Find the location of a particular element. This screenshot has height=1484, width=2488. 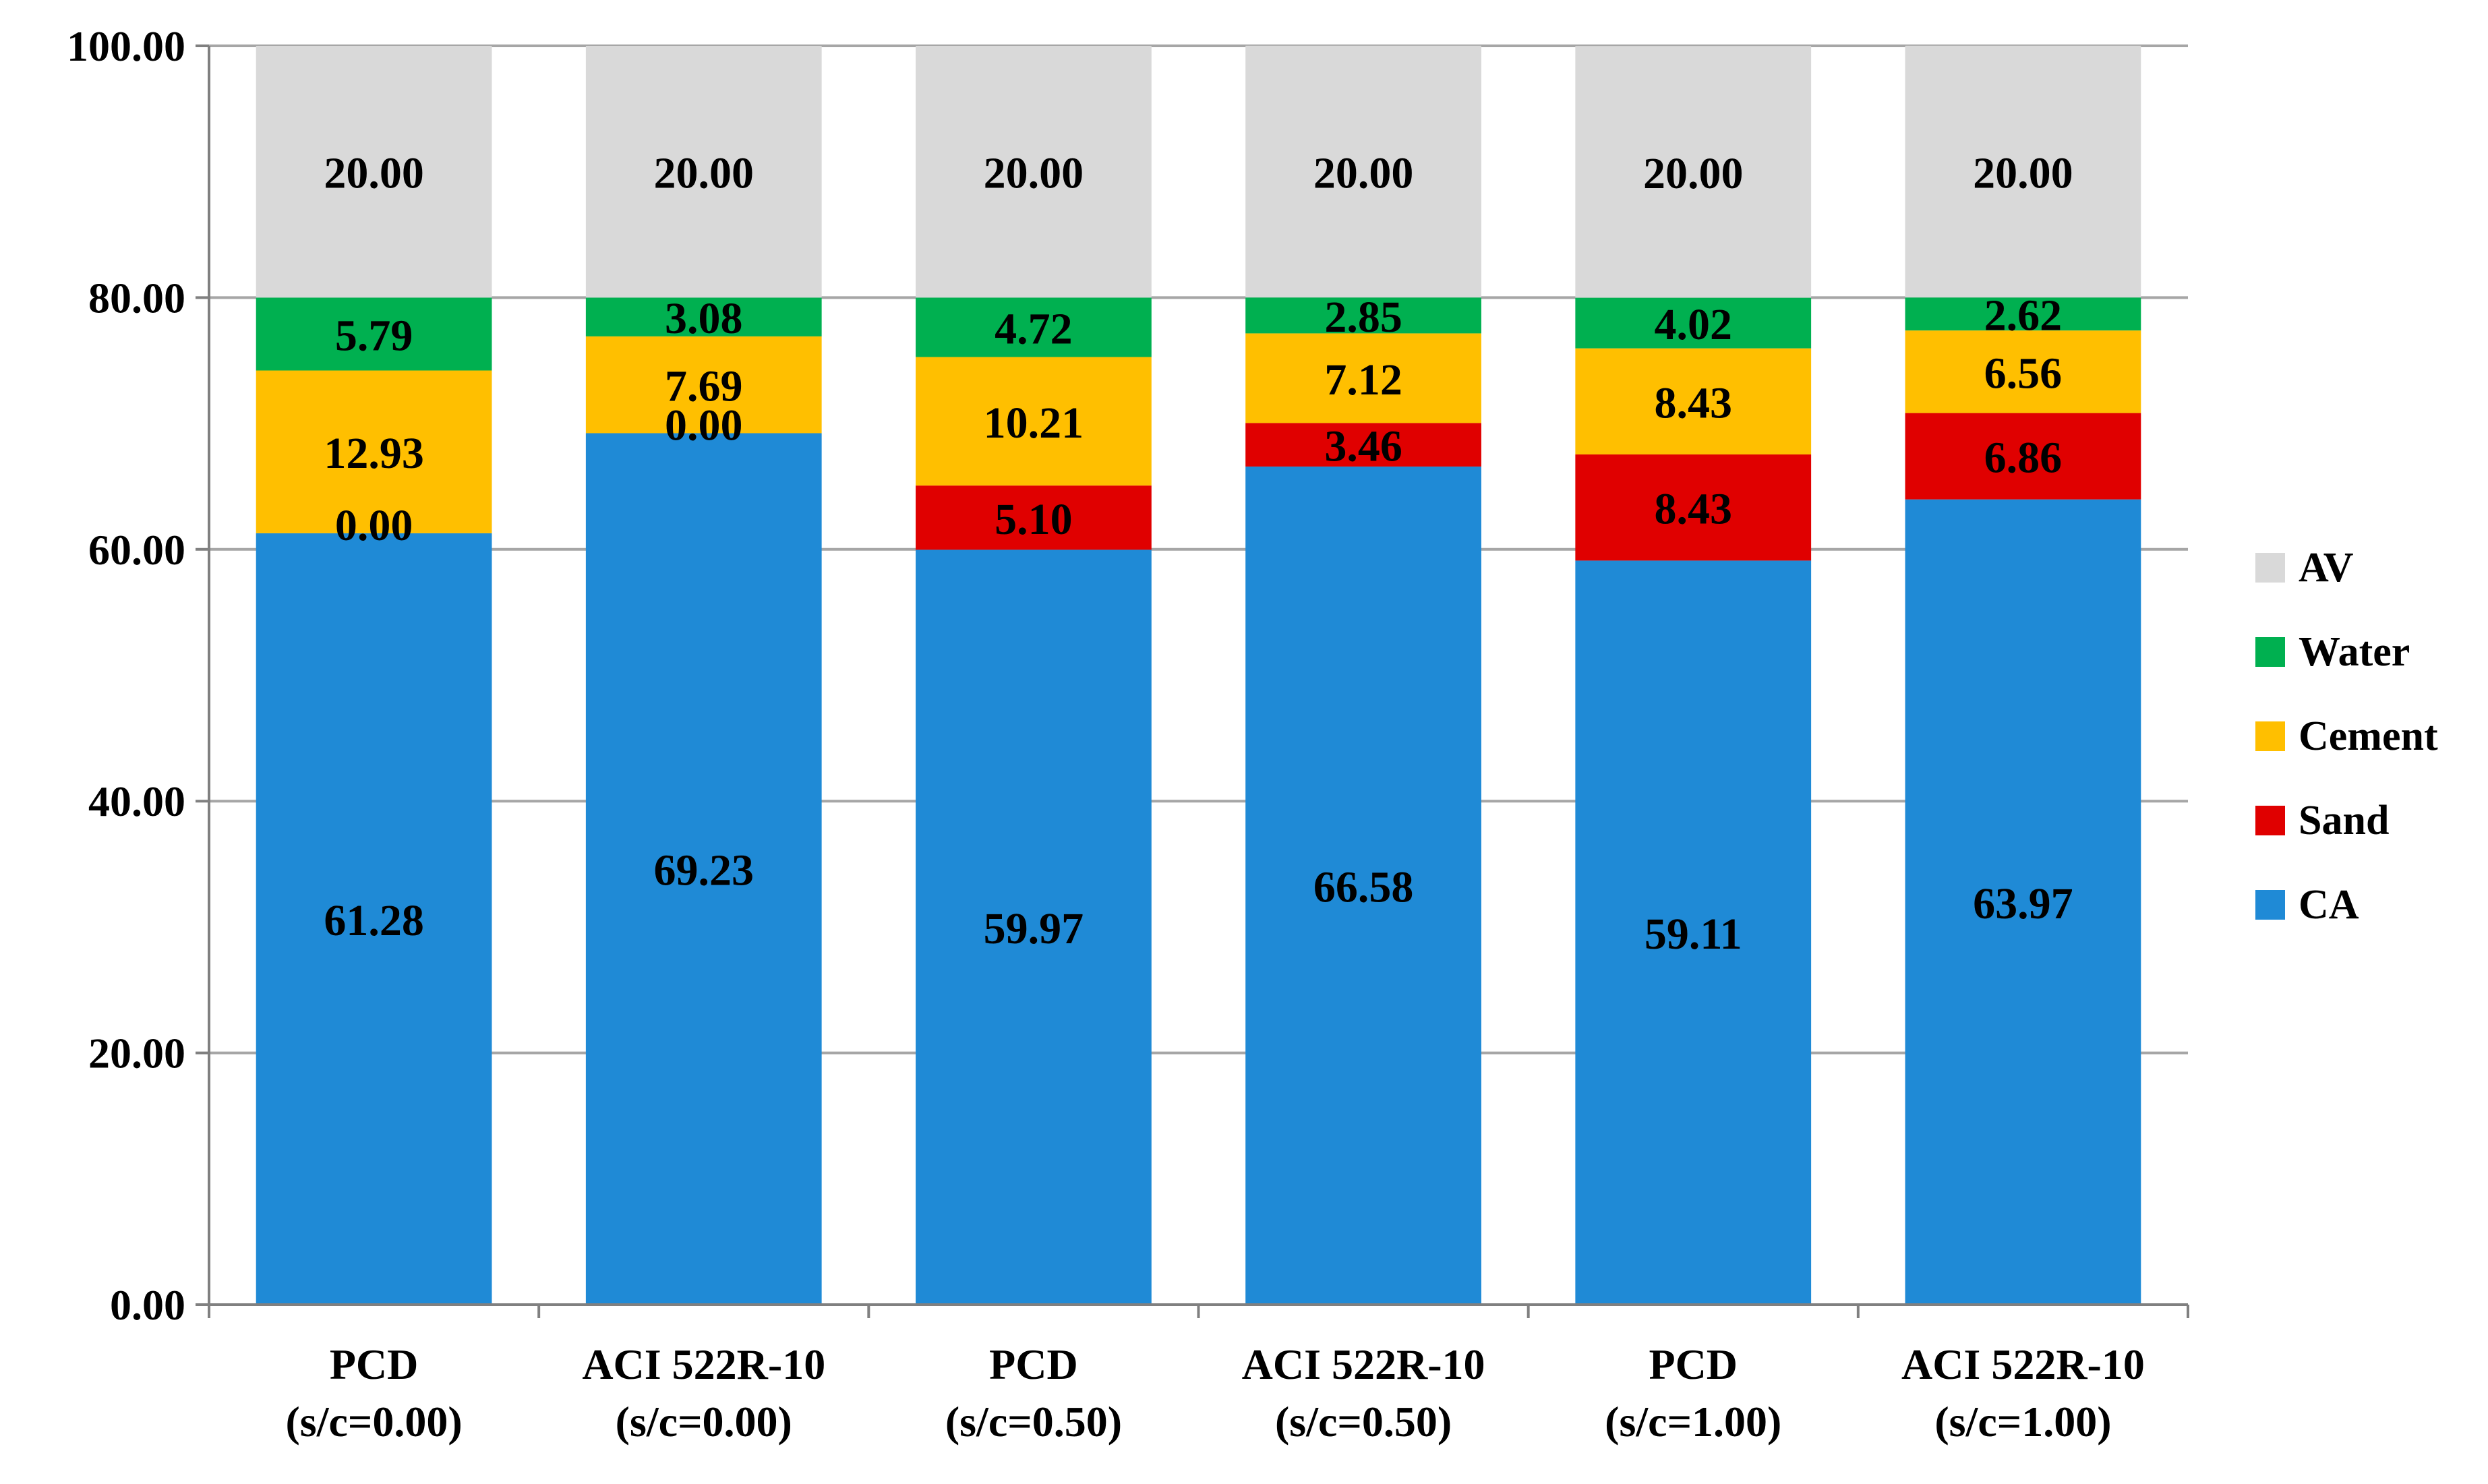

legend-swatch-cement is located at coordinates (2270, 736).